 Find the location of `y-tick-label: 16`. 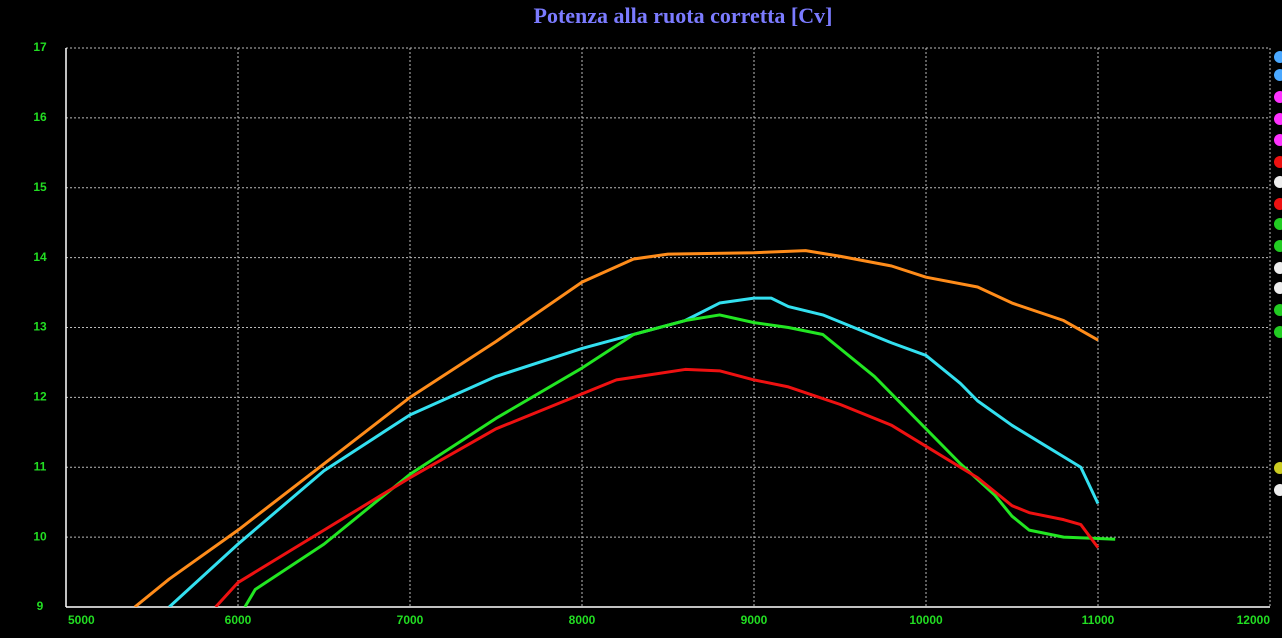

y-tick-label: 16 is located at coordinates (40, 117).